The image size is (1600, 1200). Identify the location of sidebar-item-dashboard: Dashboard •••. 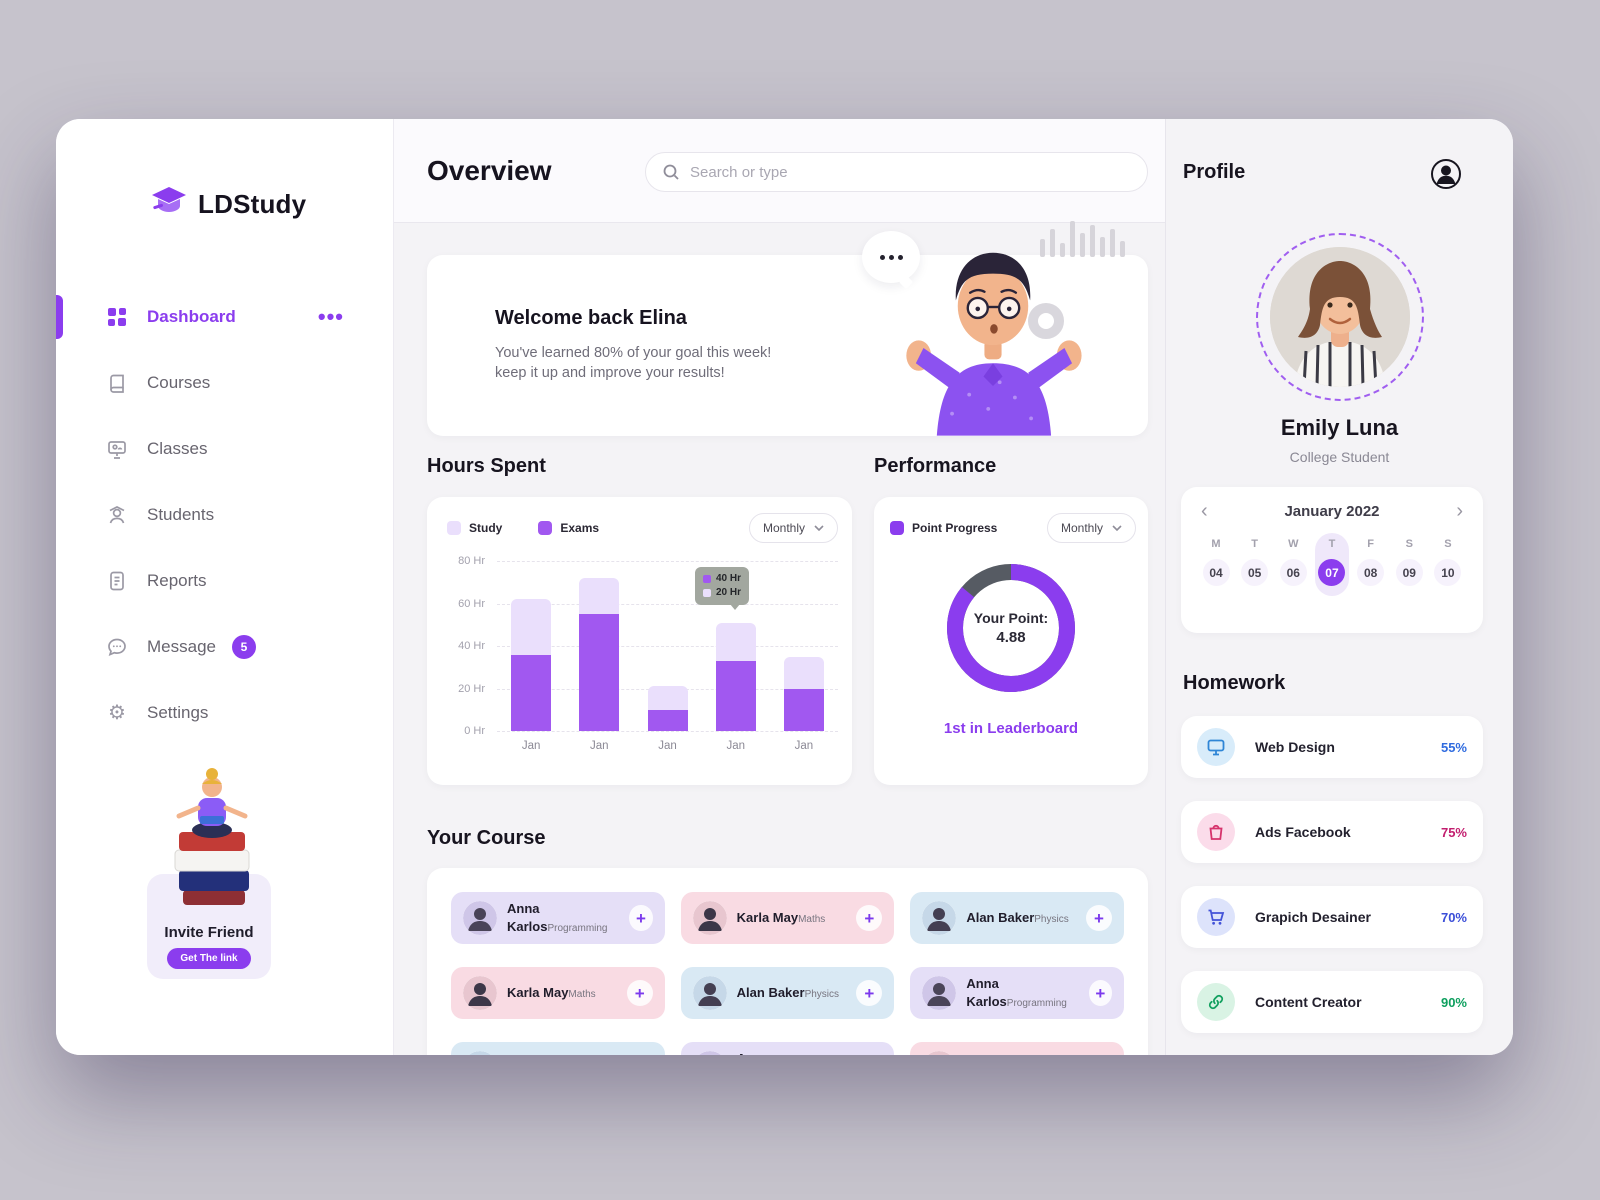
(224, 317).